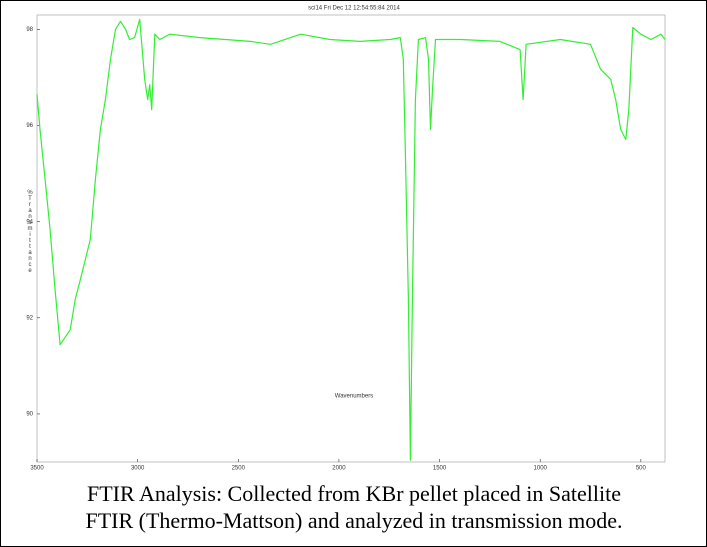 The height and width of the screenshot is (547, 707). What do you see at coordinates (339, 469) in the screenshot?
I see `x-tick-label: 2000` at bounding box center [339, 469].